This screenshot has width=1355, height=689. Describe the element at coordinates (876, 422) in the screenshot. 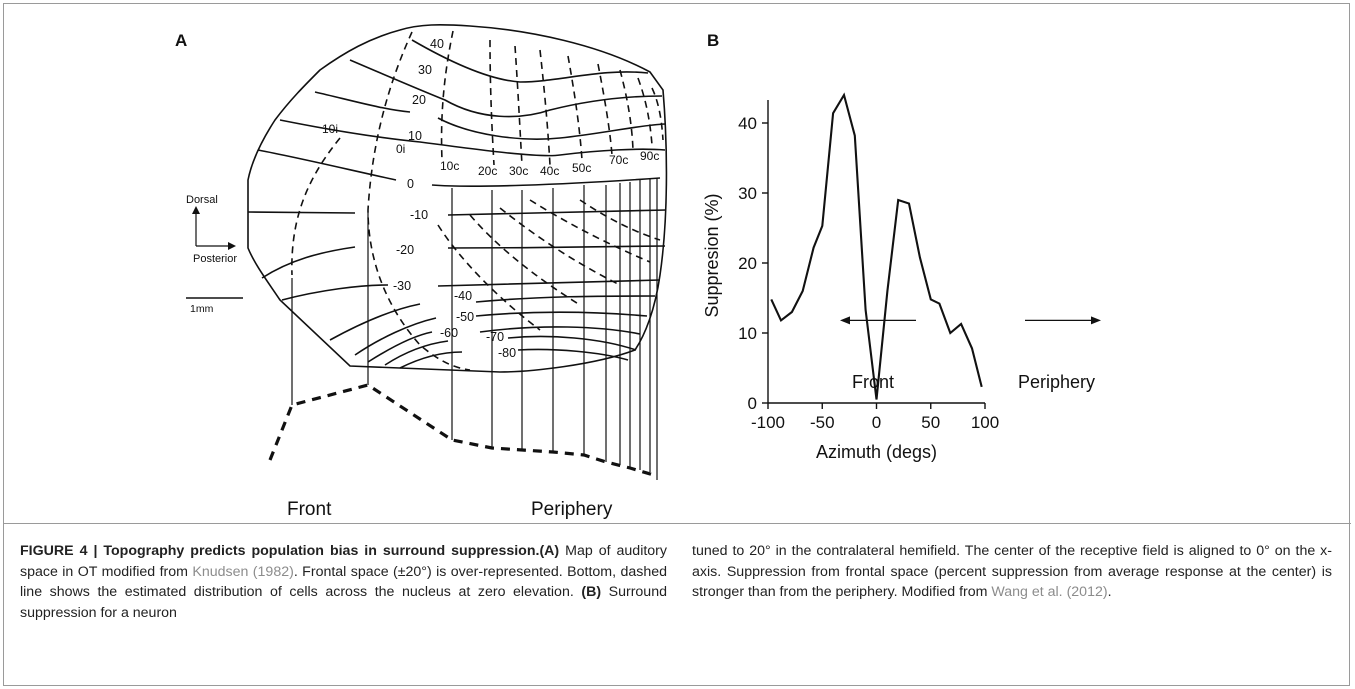

I see `x-tick-label: 0` at that location.